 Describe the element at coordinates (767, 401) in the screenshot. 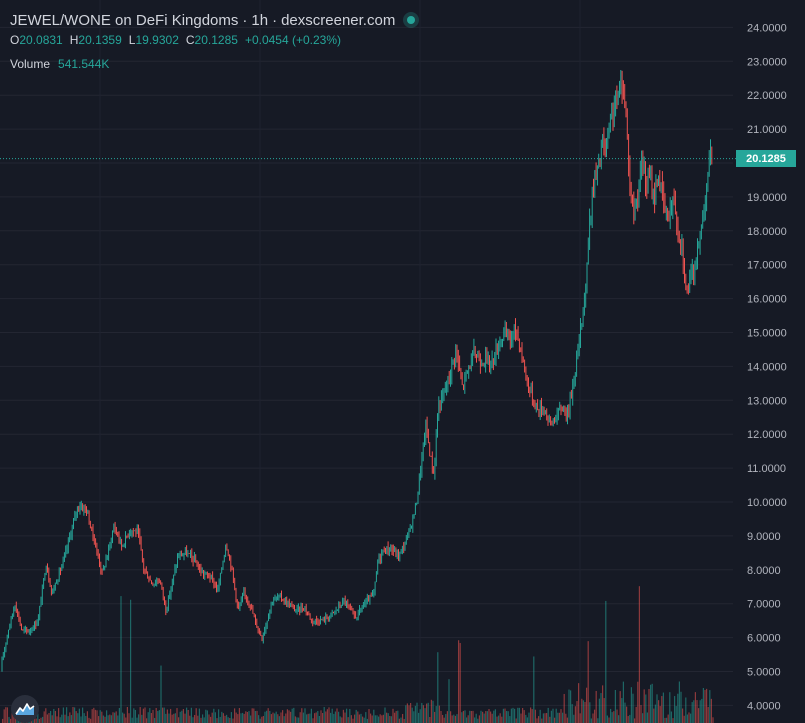

I see `y-tick-label: 13.0000` at that location.